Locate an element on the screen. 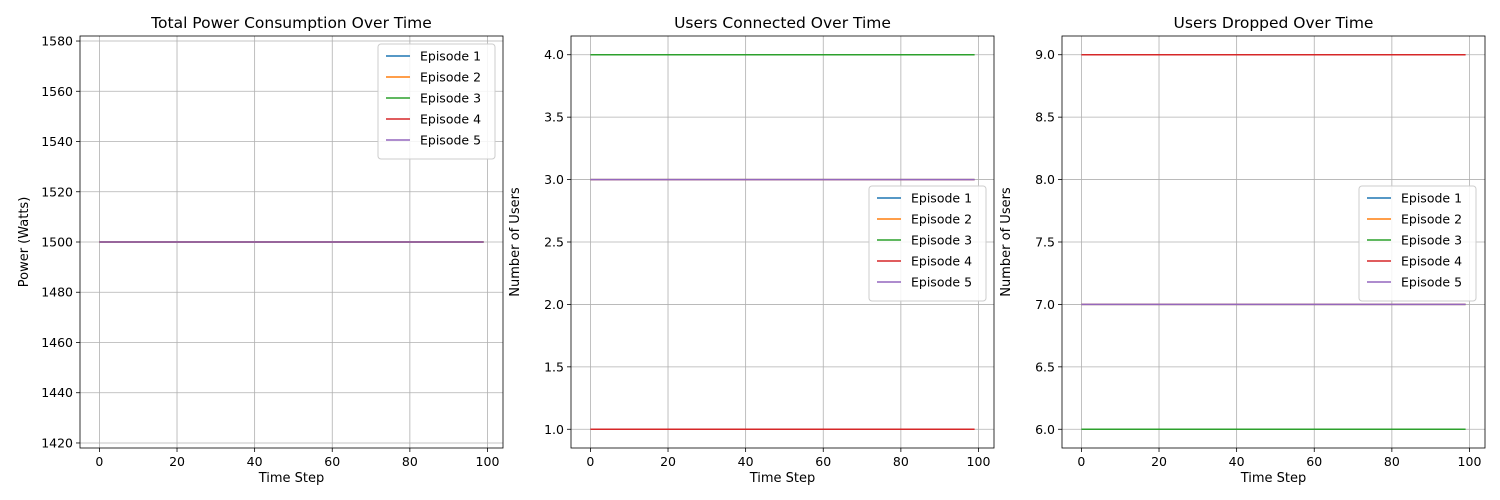 The width and height of the screenshot is (1500, 500). y-tick-label: 7.5 is located at coordinates (1045, 242).